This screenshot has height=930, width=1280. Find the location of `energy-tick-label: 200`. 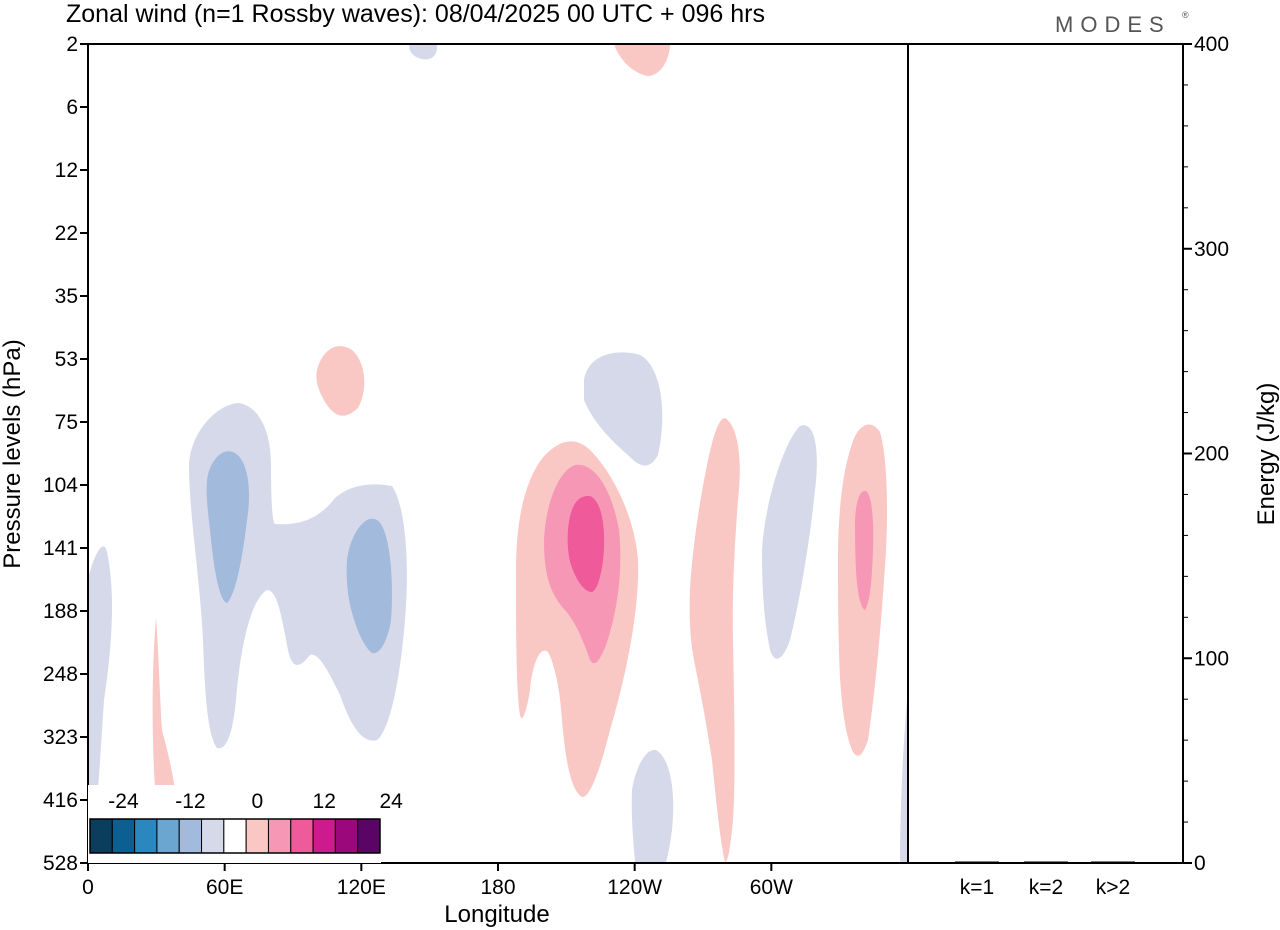

energy-tick-label: 200 is located at coordinates (1211, 454).